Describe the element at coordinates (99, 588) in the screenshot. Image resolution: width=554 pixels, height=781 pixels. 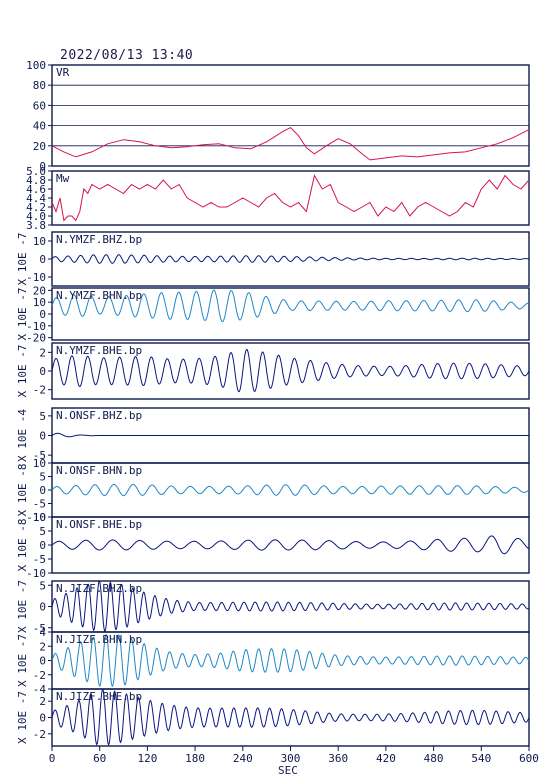
I see `panel-label: N.JIZF.BHZ.bp` at that location.